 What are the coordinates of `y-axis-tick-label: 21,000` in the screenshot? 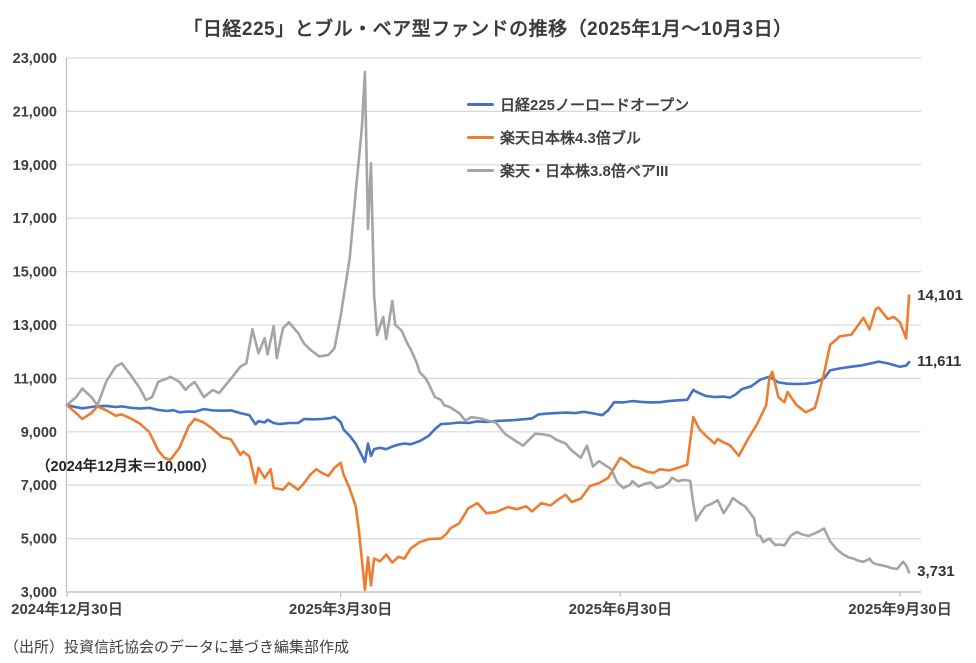 It's located at (35, 112).